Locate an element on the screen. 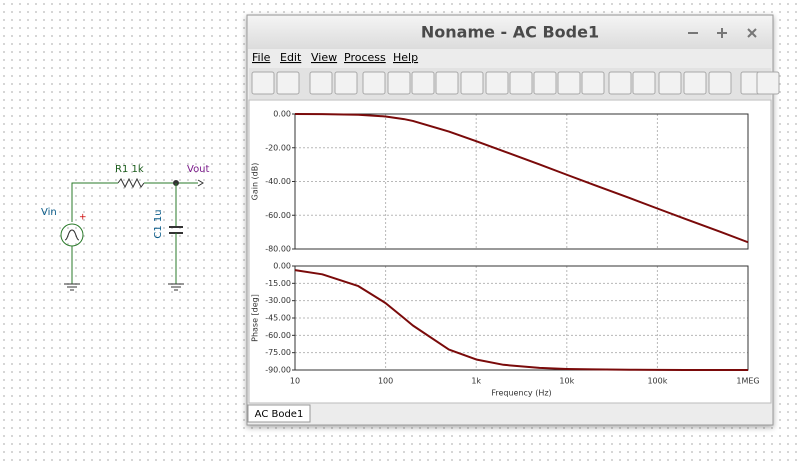 The height and width of the screenshot is (462, 799). output-label: Vout is located at coordinates (198, 169).